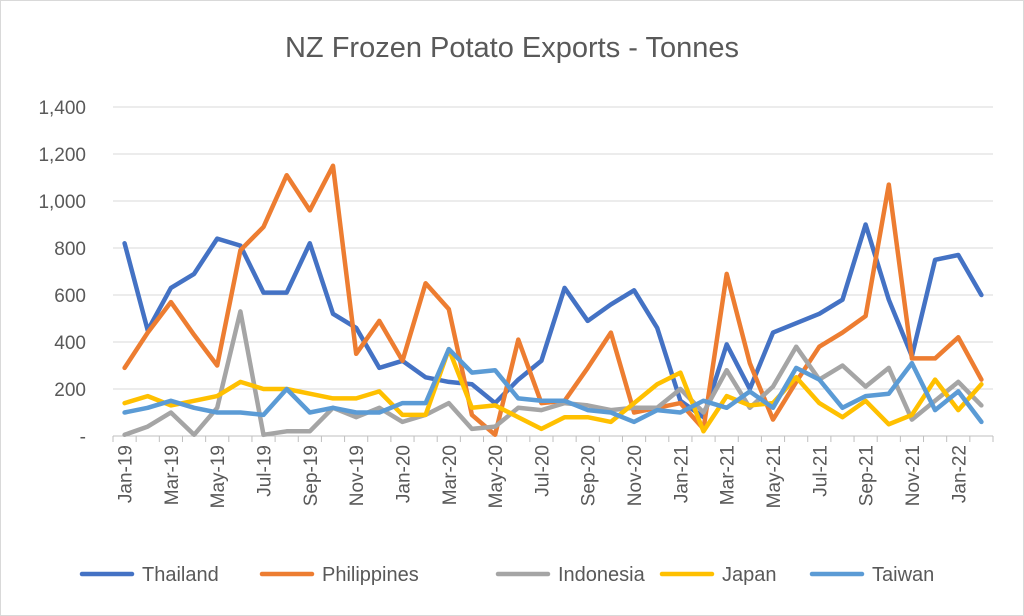 The width and height of the screenshot is (1024, 616). Describe the element at coordinates (370, 575) in the screenshot. I see `legend-label-philippines: Philippines` at that location.